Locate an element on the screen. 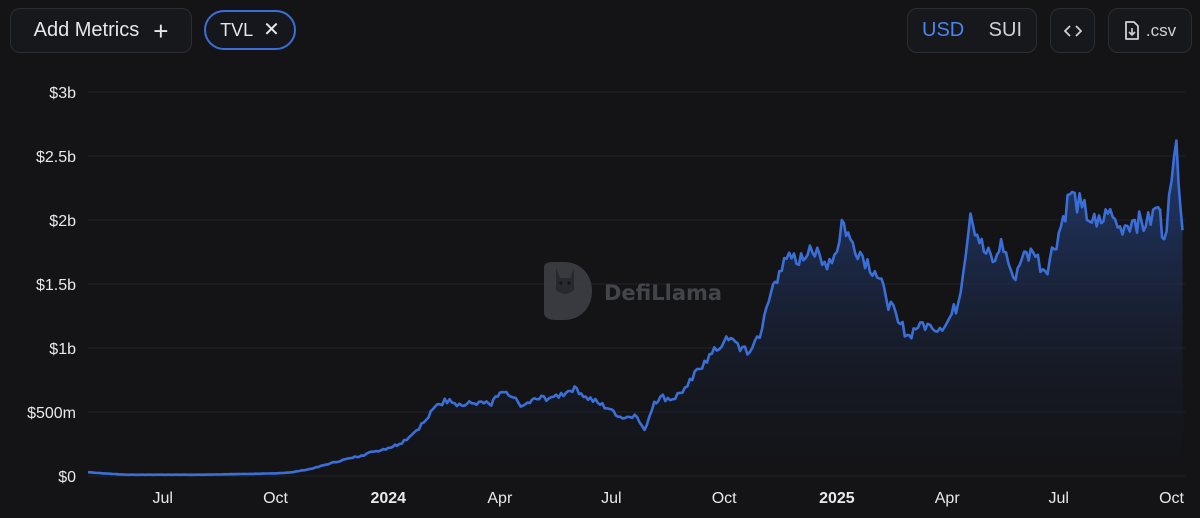 The height and width of the screenshot is (518, 1200). plus-icon: + is located at coordinates (161, 30).